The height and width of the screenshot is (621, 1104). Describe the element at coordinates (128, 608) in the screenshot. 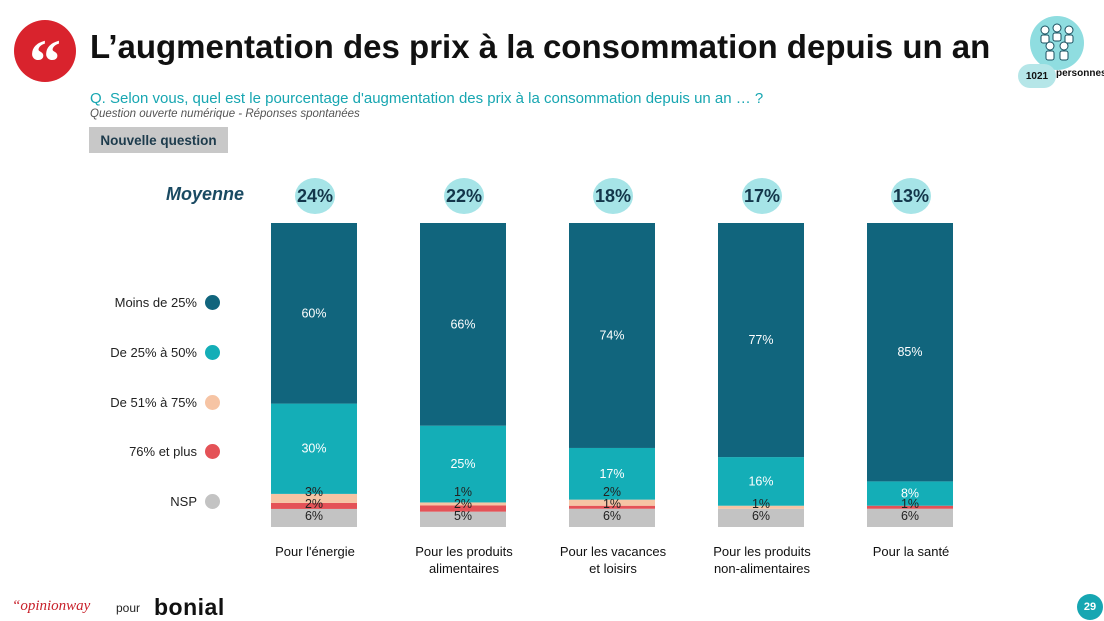

I see `footer-pour: pour` at that location.